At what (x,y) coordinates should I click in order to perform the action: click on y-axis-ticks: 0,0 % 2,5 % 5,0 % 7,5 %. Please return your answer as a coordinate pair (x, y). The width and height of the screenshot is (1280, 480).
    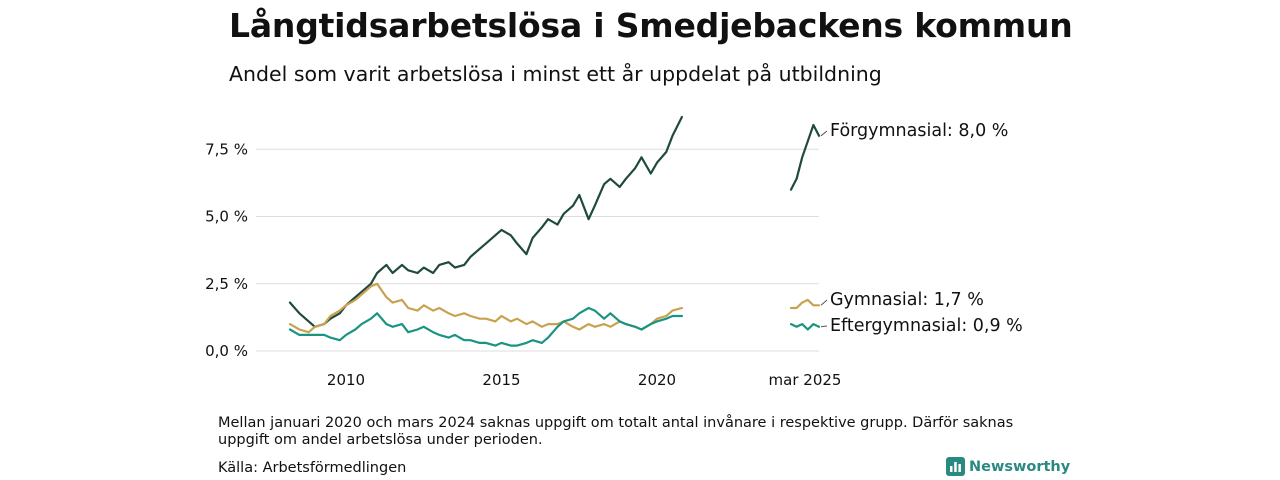
    Looking at the image, I should click on (226, 250).